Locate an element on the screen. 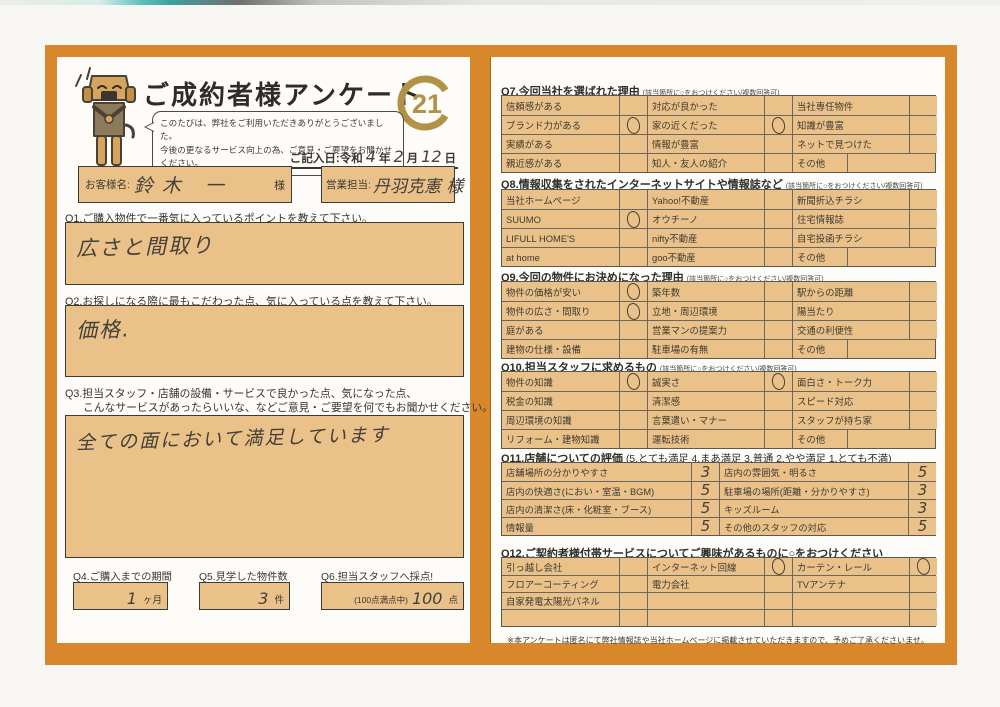 This screenshot has height=707, width=1000. q9-note: (該当箇所に○をおつけください/複数回答可) is located at coordinates (755, 279).